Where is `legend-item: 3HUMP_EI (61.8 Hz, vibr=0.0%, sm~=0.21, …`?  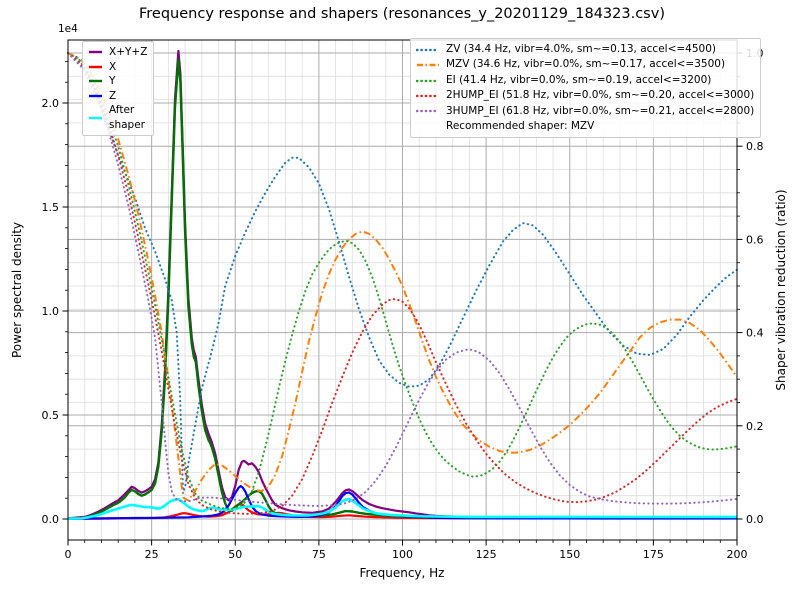
legend-item: 3HUMP_EI (61.8 Hz, vibr=0.0%, sm~=0.21, … is located at coordinates (585, 111).